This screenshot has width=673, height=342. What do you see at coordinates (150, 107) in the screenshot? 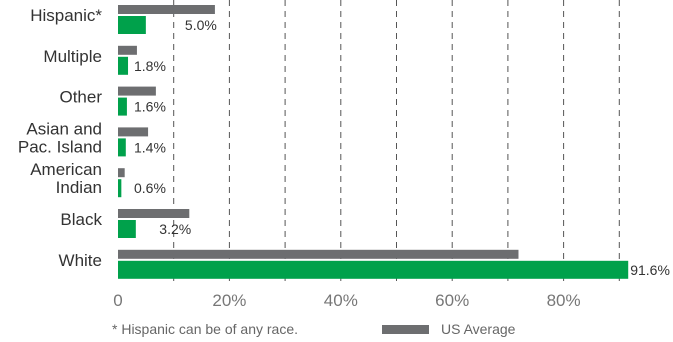
I see `data-label-other: 1.6%` at bounding box center [150, 107].